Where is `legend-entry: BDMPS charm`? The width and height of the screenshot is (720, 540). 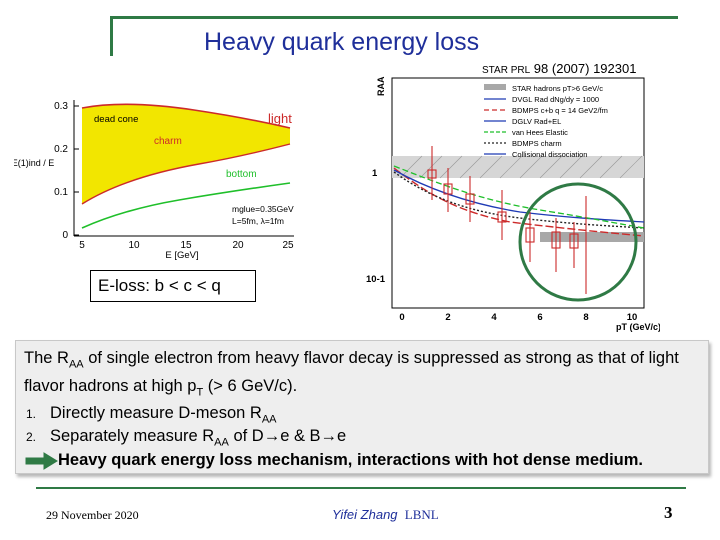 legend-entry: BDMPS charm is located at coordinates (537, 143).